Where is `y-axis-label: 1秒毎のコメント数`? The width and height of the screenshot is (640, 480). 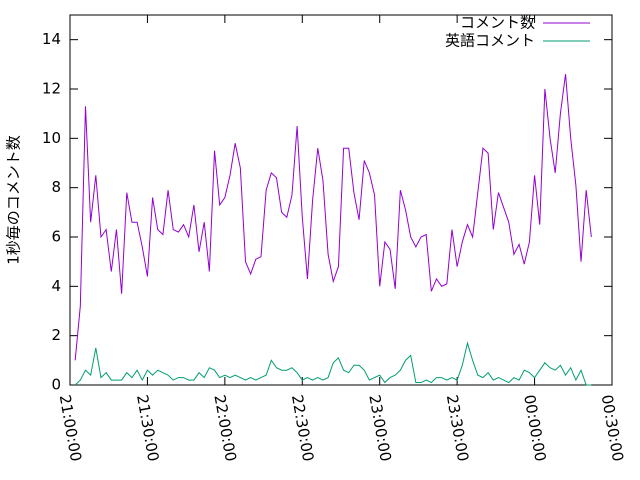 y-axis-label: 1秒毎のコメント数 is located at coordinates (14, 200).